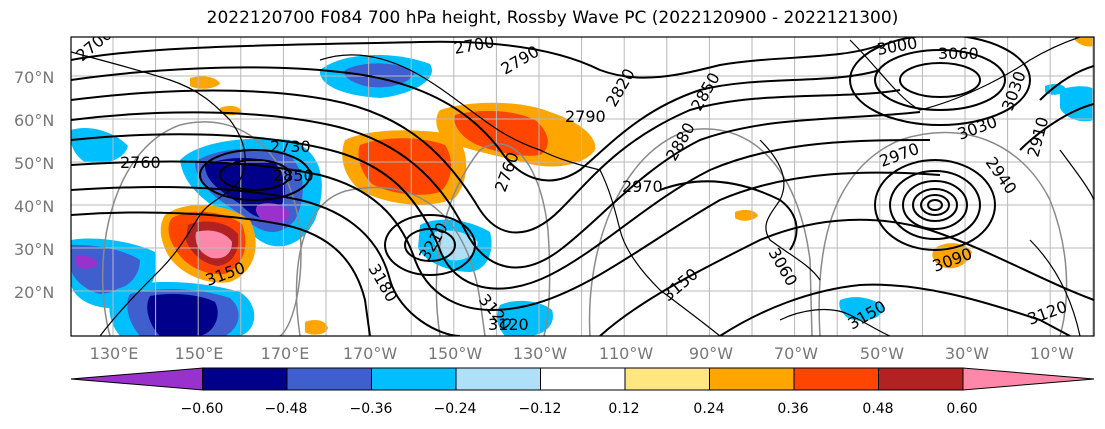 The width and height of the screenshot is (1105, 429). Describe the element at coordinates (285, 353) in the screenshot. I see `lon-label: 170°E` at that location.